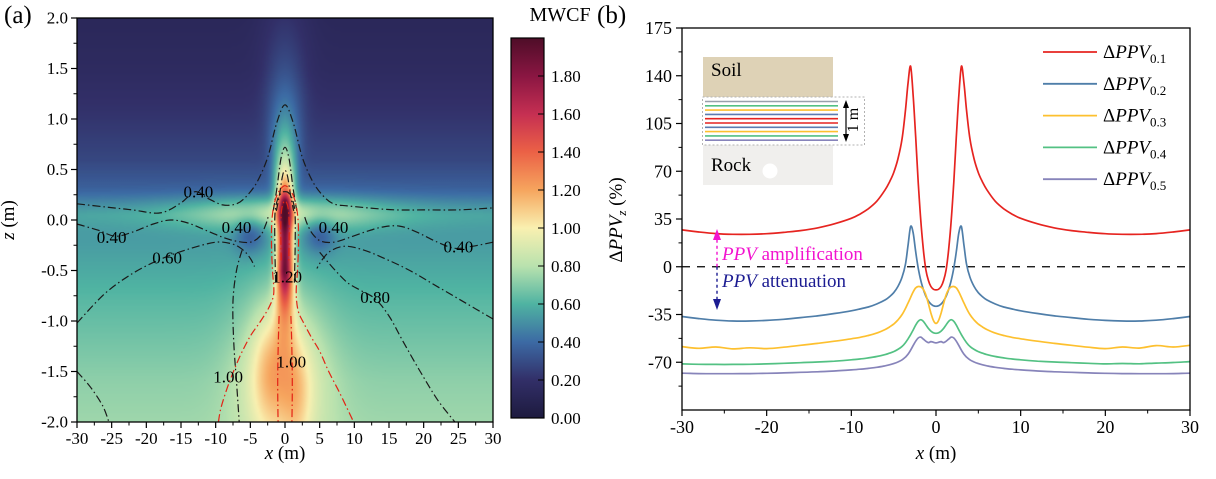  I want to click on inset-schematic, so click(783, 121).